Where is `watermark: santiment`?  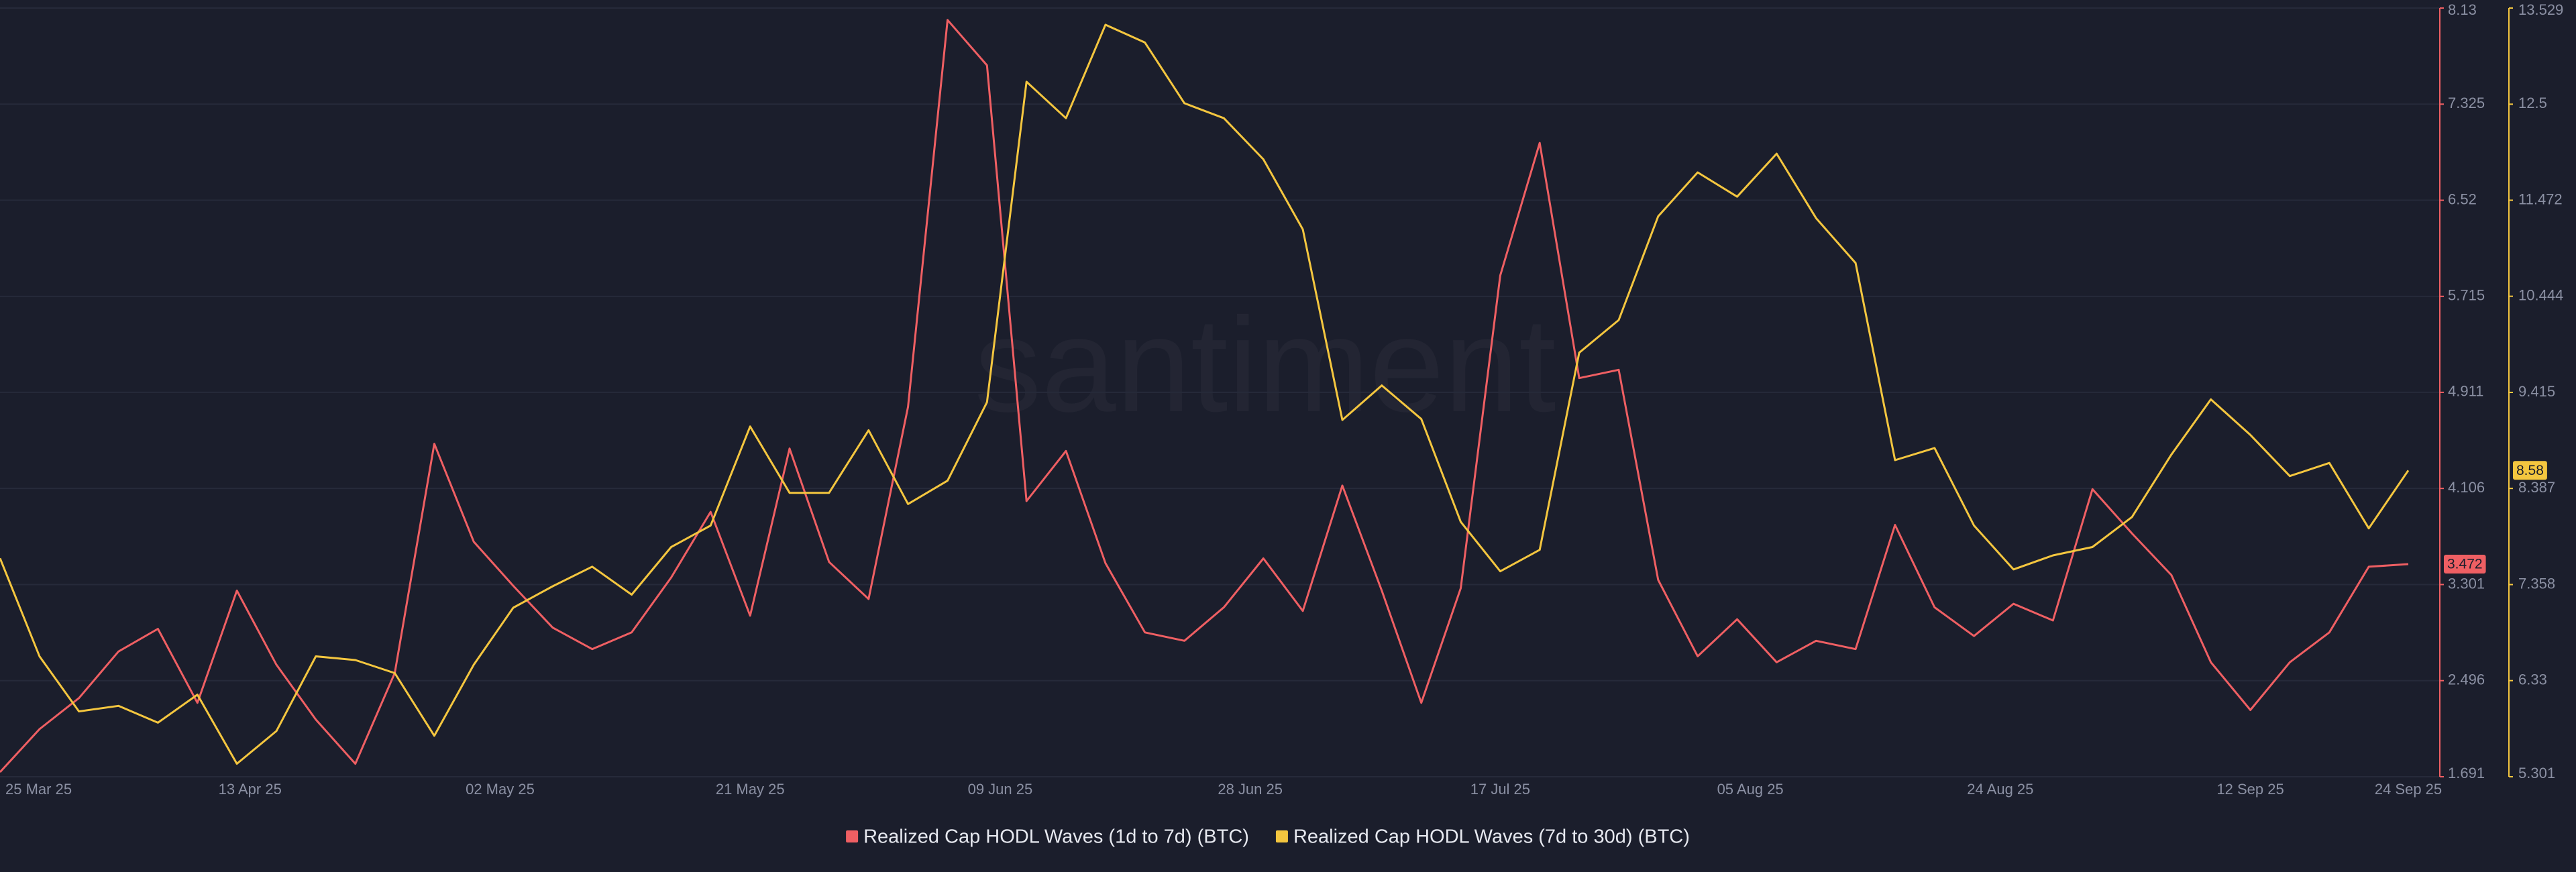 watermark: santiment is located at coordinates (1265, 365).